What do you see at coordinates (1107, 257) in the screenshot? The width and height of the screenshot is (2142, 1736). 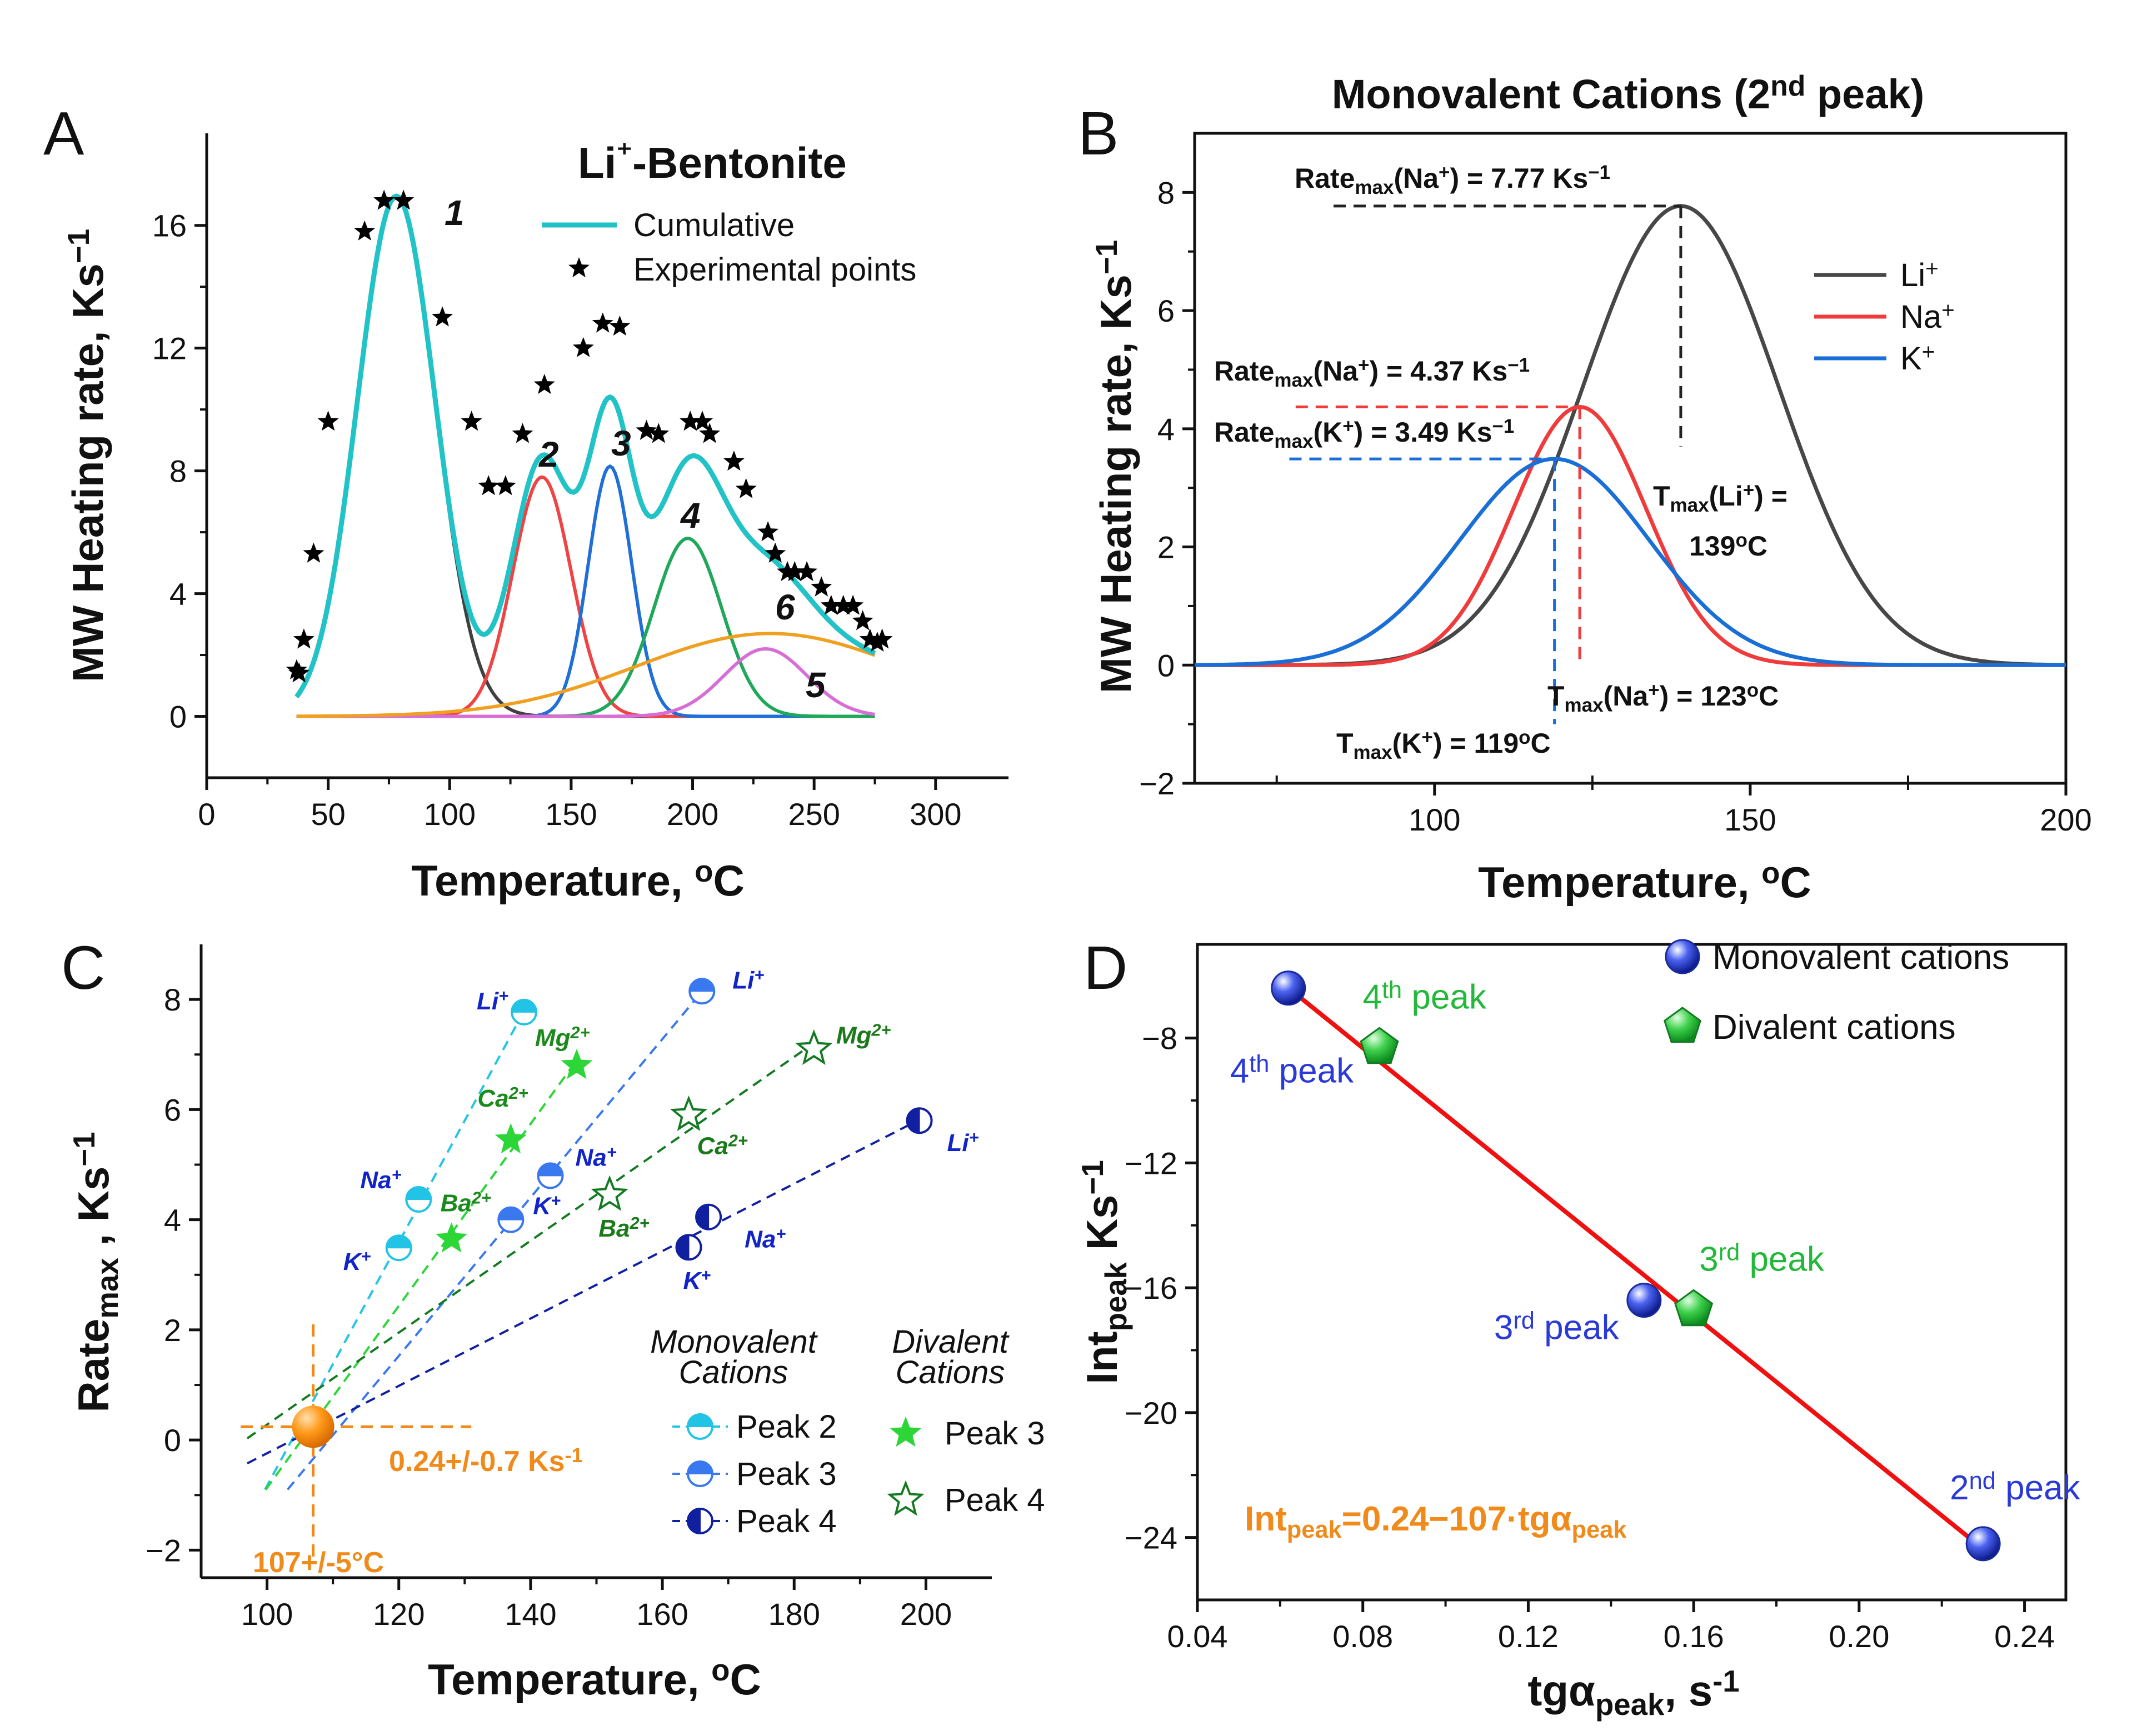 I see `b-y-axis-title-part: −1` at bounding box center [1107, 257].